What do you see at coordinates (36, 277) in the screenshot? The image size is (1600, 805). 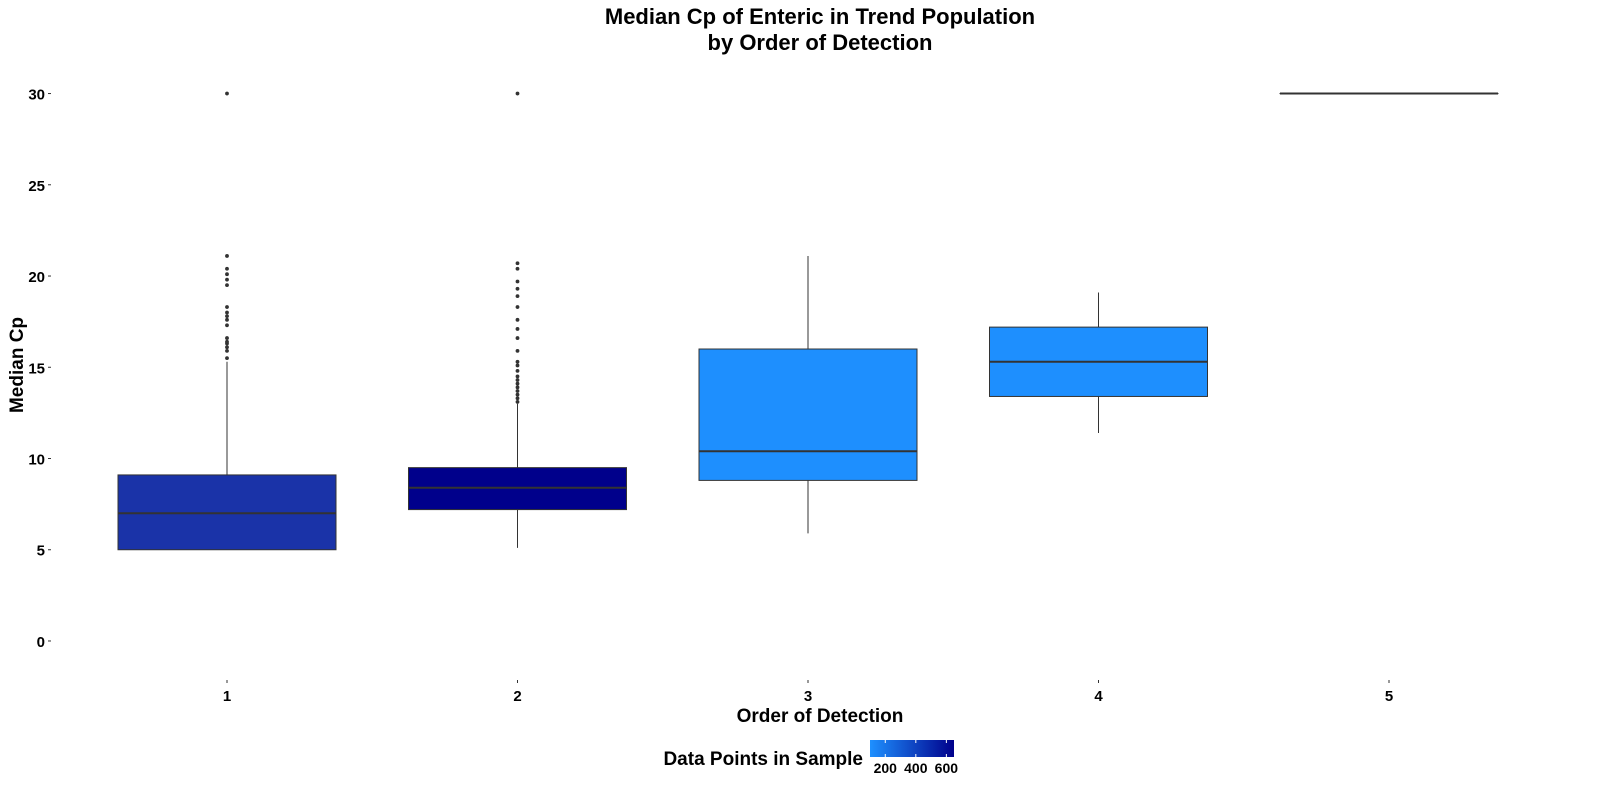 I see `y-tick-label: 20` at bounding box center [36, 277].